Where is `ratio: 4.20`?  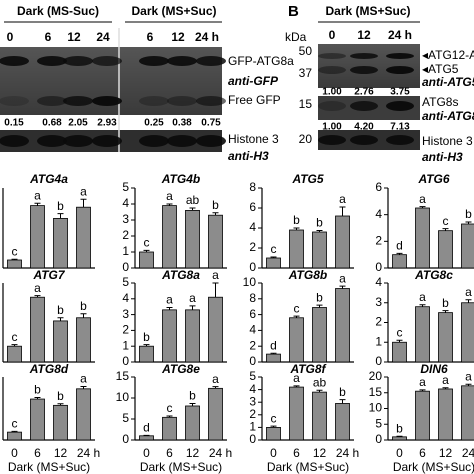
ratio: 4.20 is located at coordinates (364, 127).